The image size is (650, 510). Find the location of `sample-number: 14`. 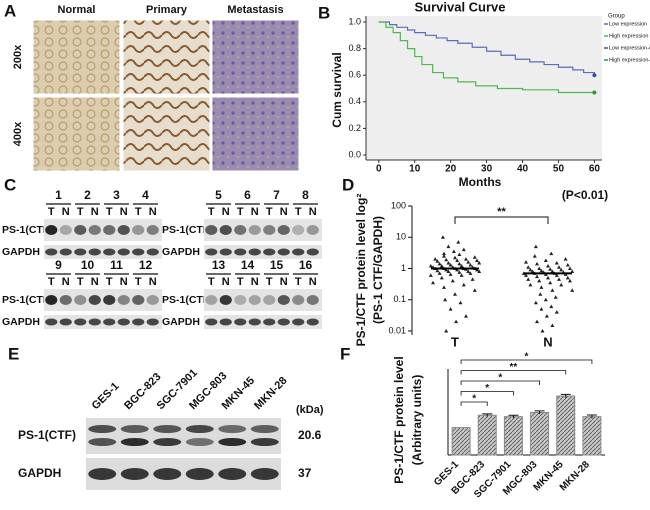

sample-number: 14 is located at coordinates (248, 265).